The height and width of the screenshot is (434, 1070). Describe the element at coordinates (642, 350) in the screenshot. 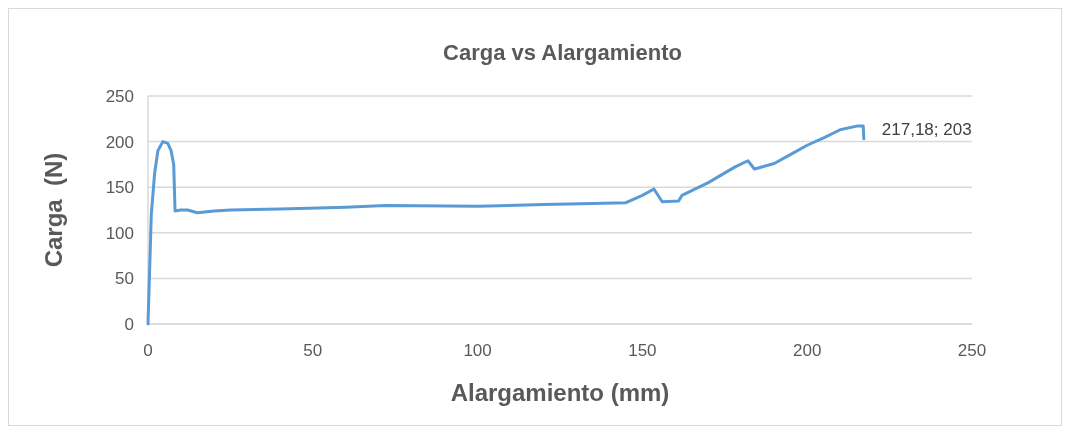

I see `x-tick-label: 150` at that location.